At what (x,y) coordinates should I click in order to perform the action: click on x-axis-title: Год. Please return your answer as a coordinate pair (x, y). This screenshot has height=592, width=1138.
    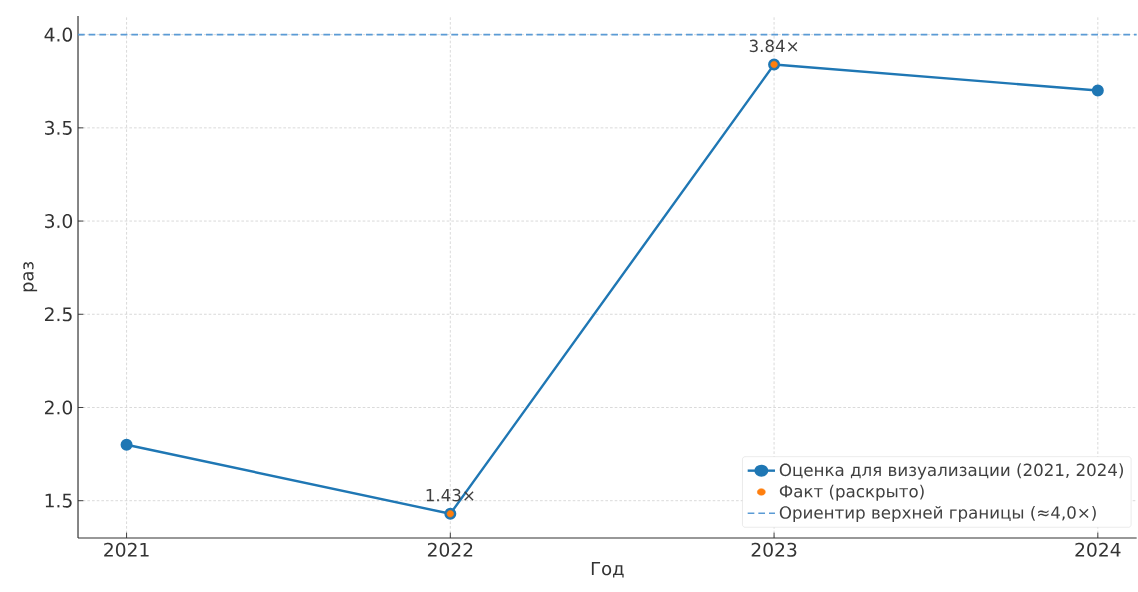
    Looking at the image, I should click on (607, 569).